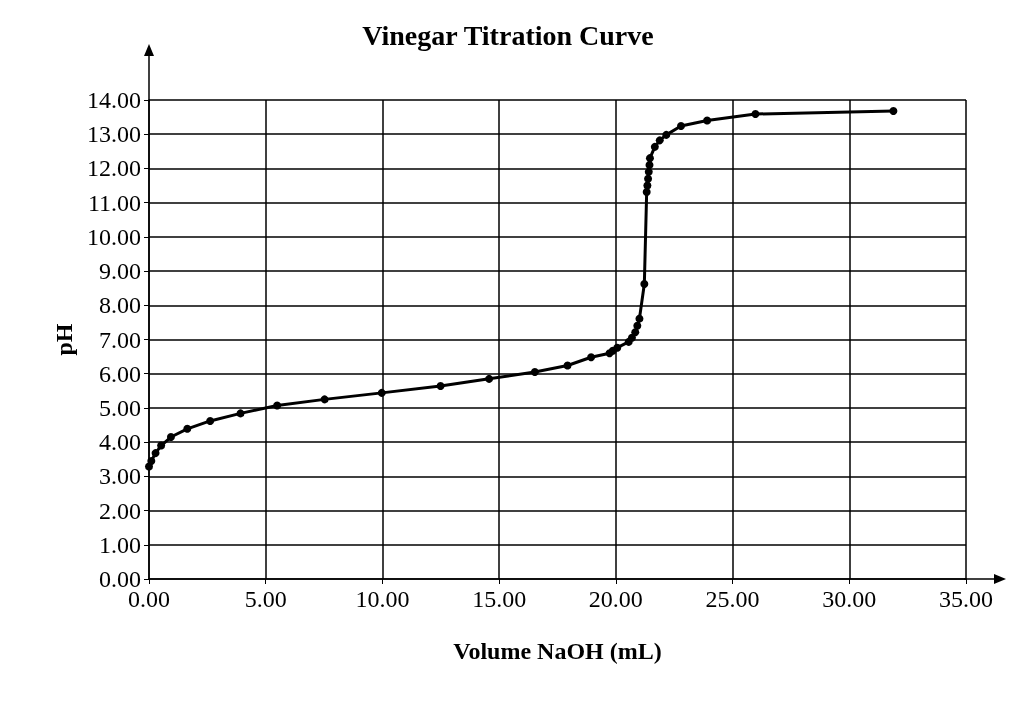 The width and height of the screenshot is (1016, 711). I want to click on y-tick-label: 13.00, so click(114, 134).